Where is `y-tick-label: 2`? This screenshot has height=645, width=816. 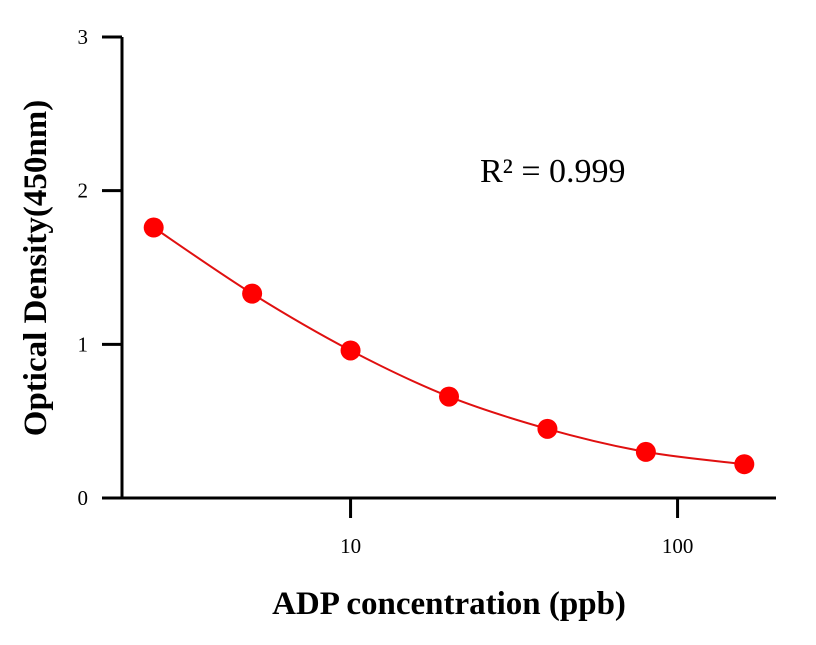 y-tick-label: 2 is located at coordinates (83, 191).